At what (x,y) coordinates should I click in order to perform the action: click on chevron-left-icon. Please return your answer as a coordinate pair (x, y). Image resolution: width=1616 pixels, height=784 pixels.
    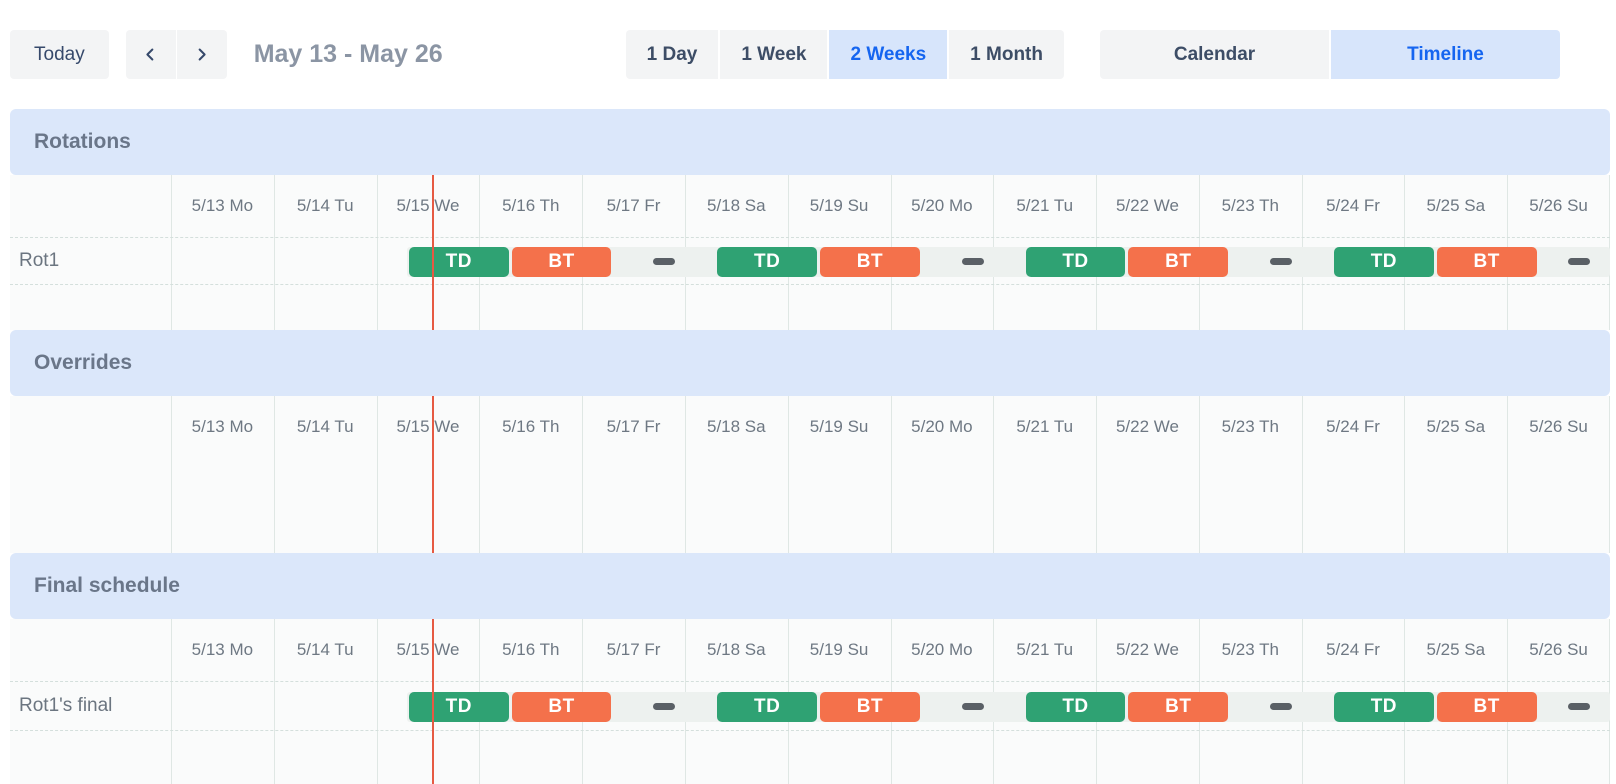
    Looking at the image, I should click on (150, 54).